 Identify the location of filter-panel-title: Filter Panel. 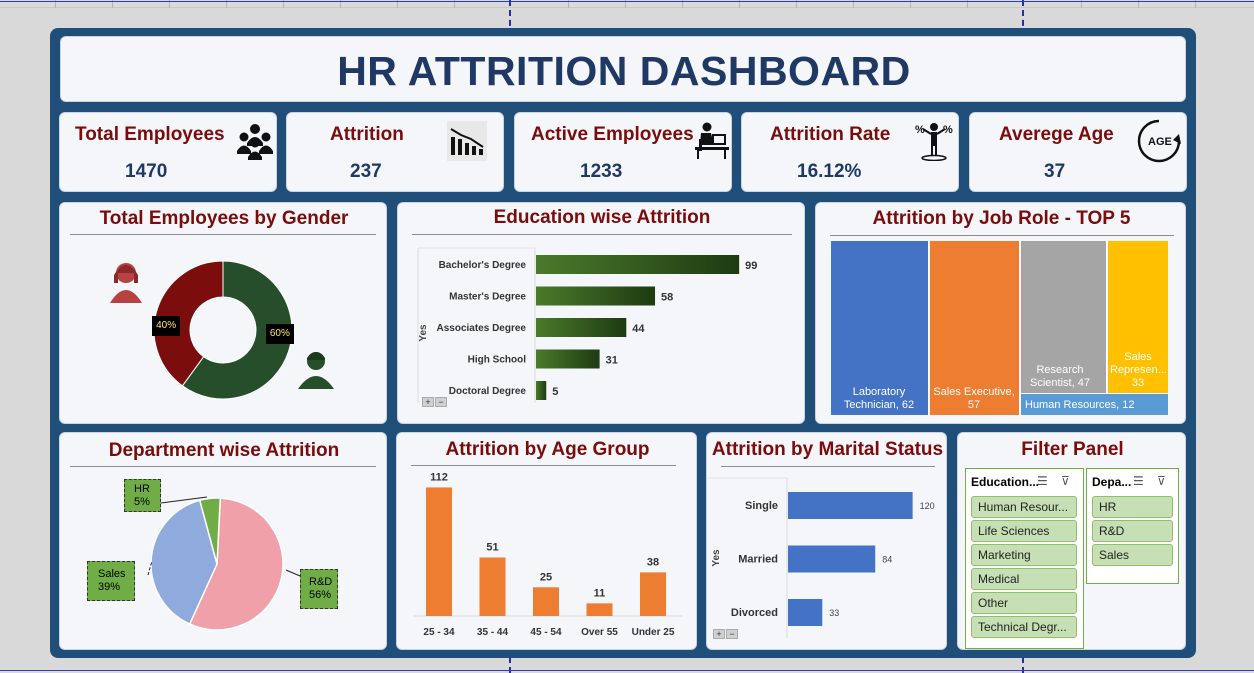
(1072, 449).